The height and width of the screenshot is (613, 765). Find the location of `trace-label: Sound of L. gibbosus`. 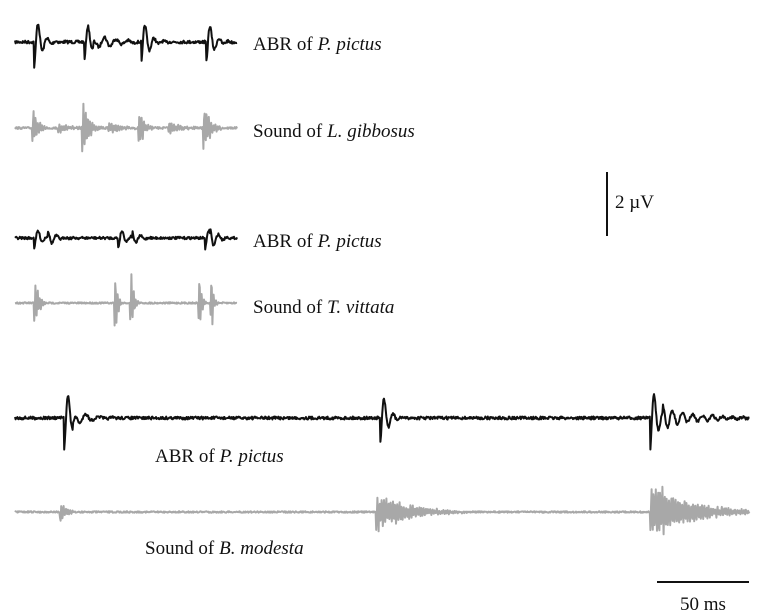

trace-label: Sound of L. gibbosus is located at coordinates (334, 131).